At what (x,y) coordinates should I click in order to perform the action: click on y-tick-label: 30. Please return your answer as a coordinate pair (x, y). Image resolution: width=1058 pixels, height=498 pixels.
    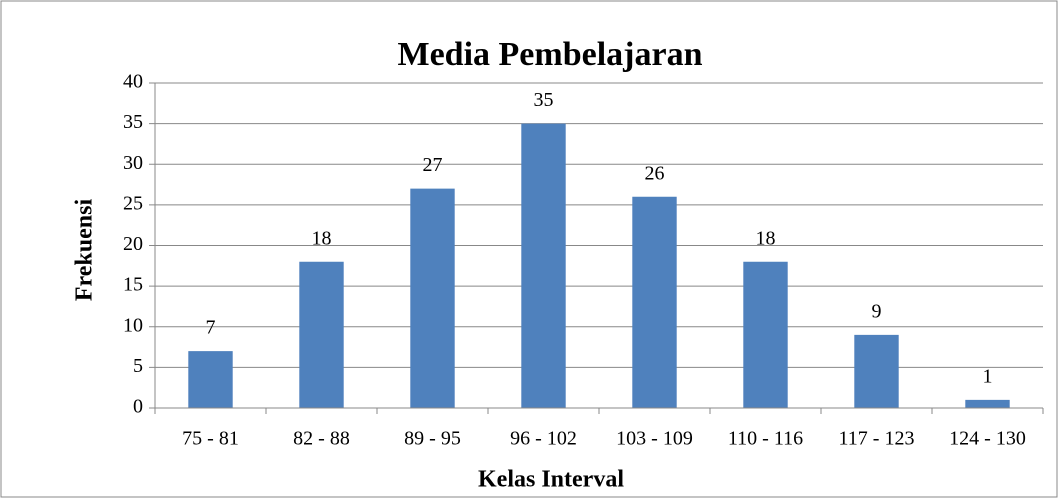
    Looking at the image, I should click on (133, 163).